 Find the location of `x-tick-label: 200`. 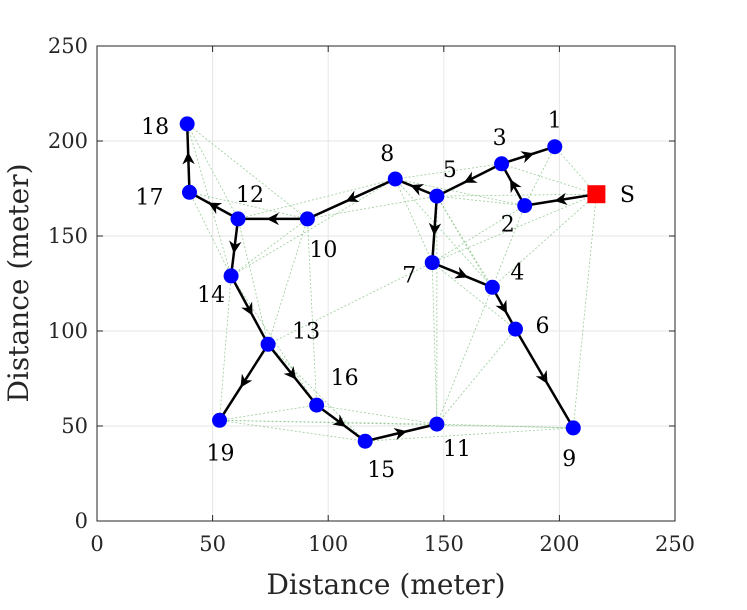

x-tick-label: 200 is located at coordinates (559, 544).